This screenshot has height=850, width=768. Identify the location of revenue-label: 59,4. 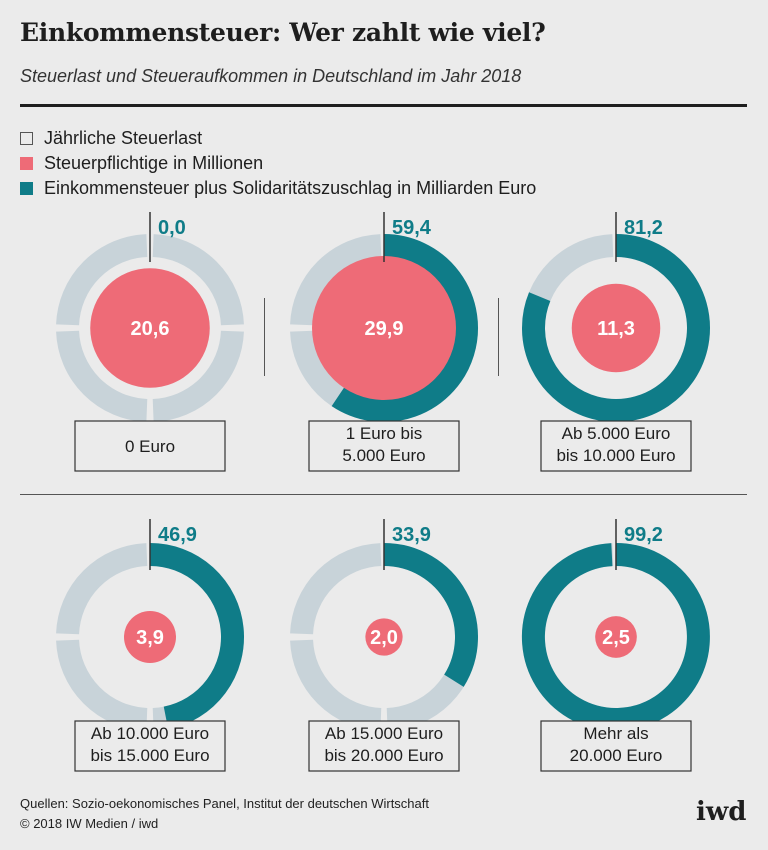
(412, 228).